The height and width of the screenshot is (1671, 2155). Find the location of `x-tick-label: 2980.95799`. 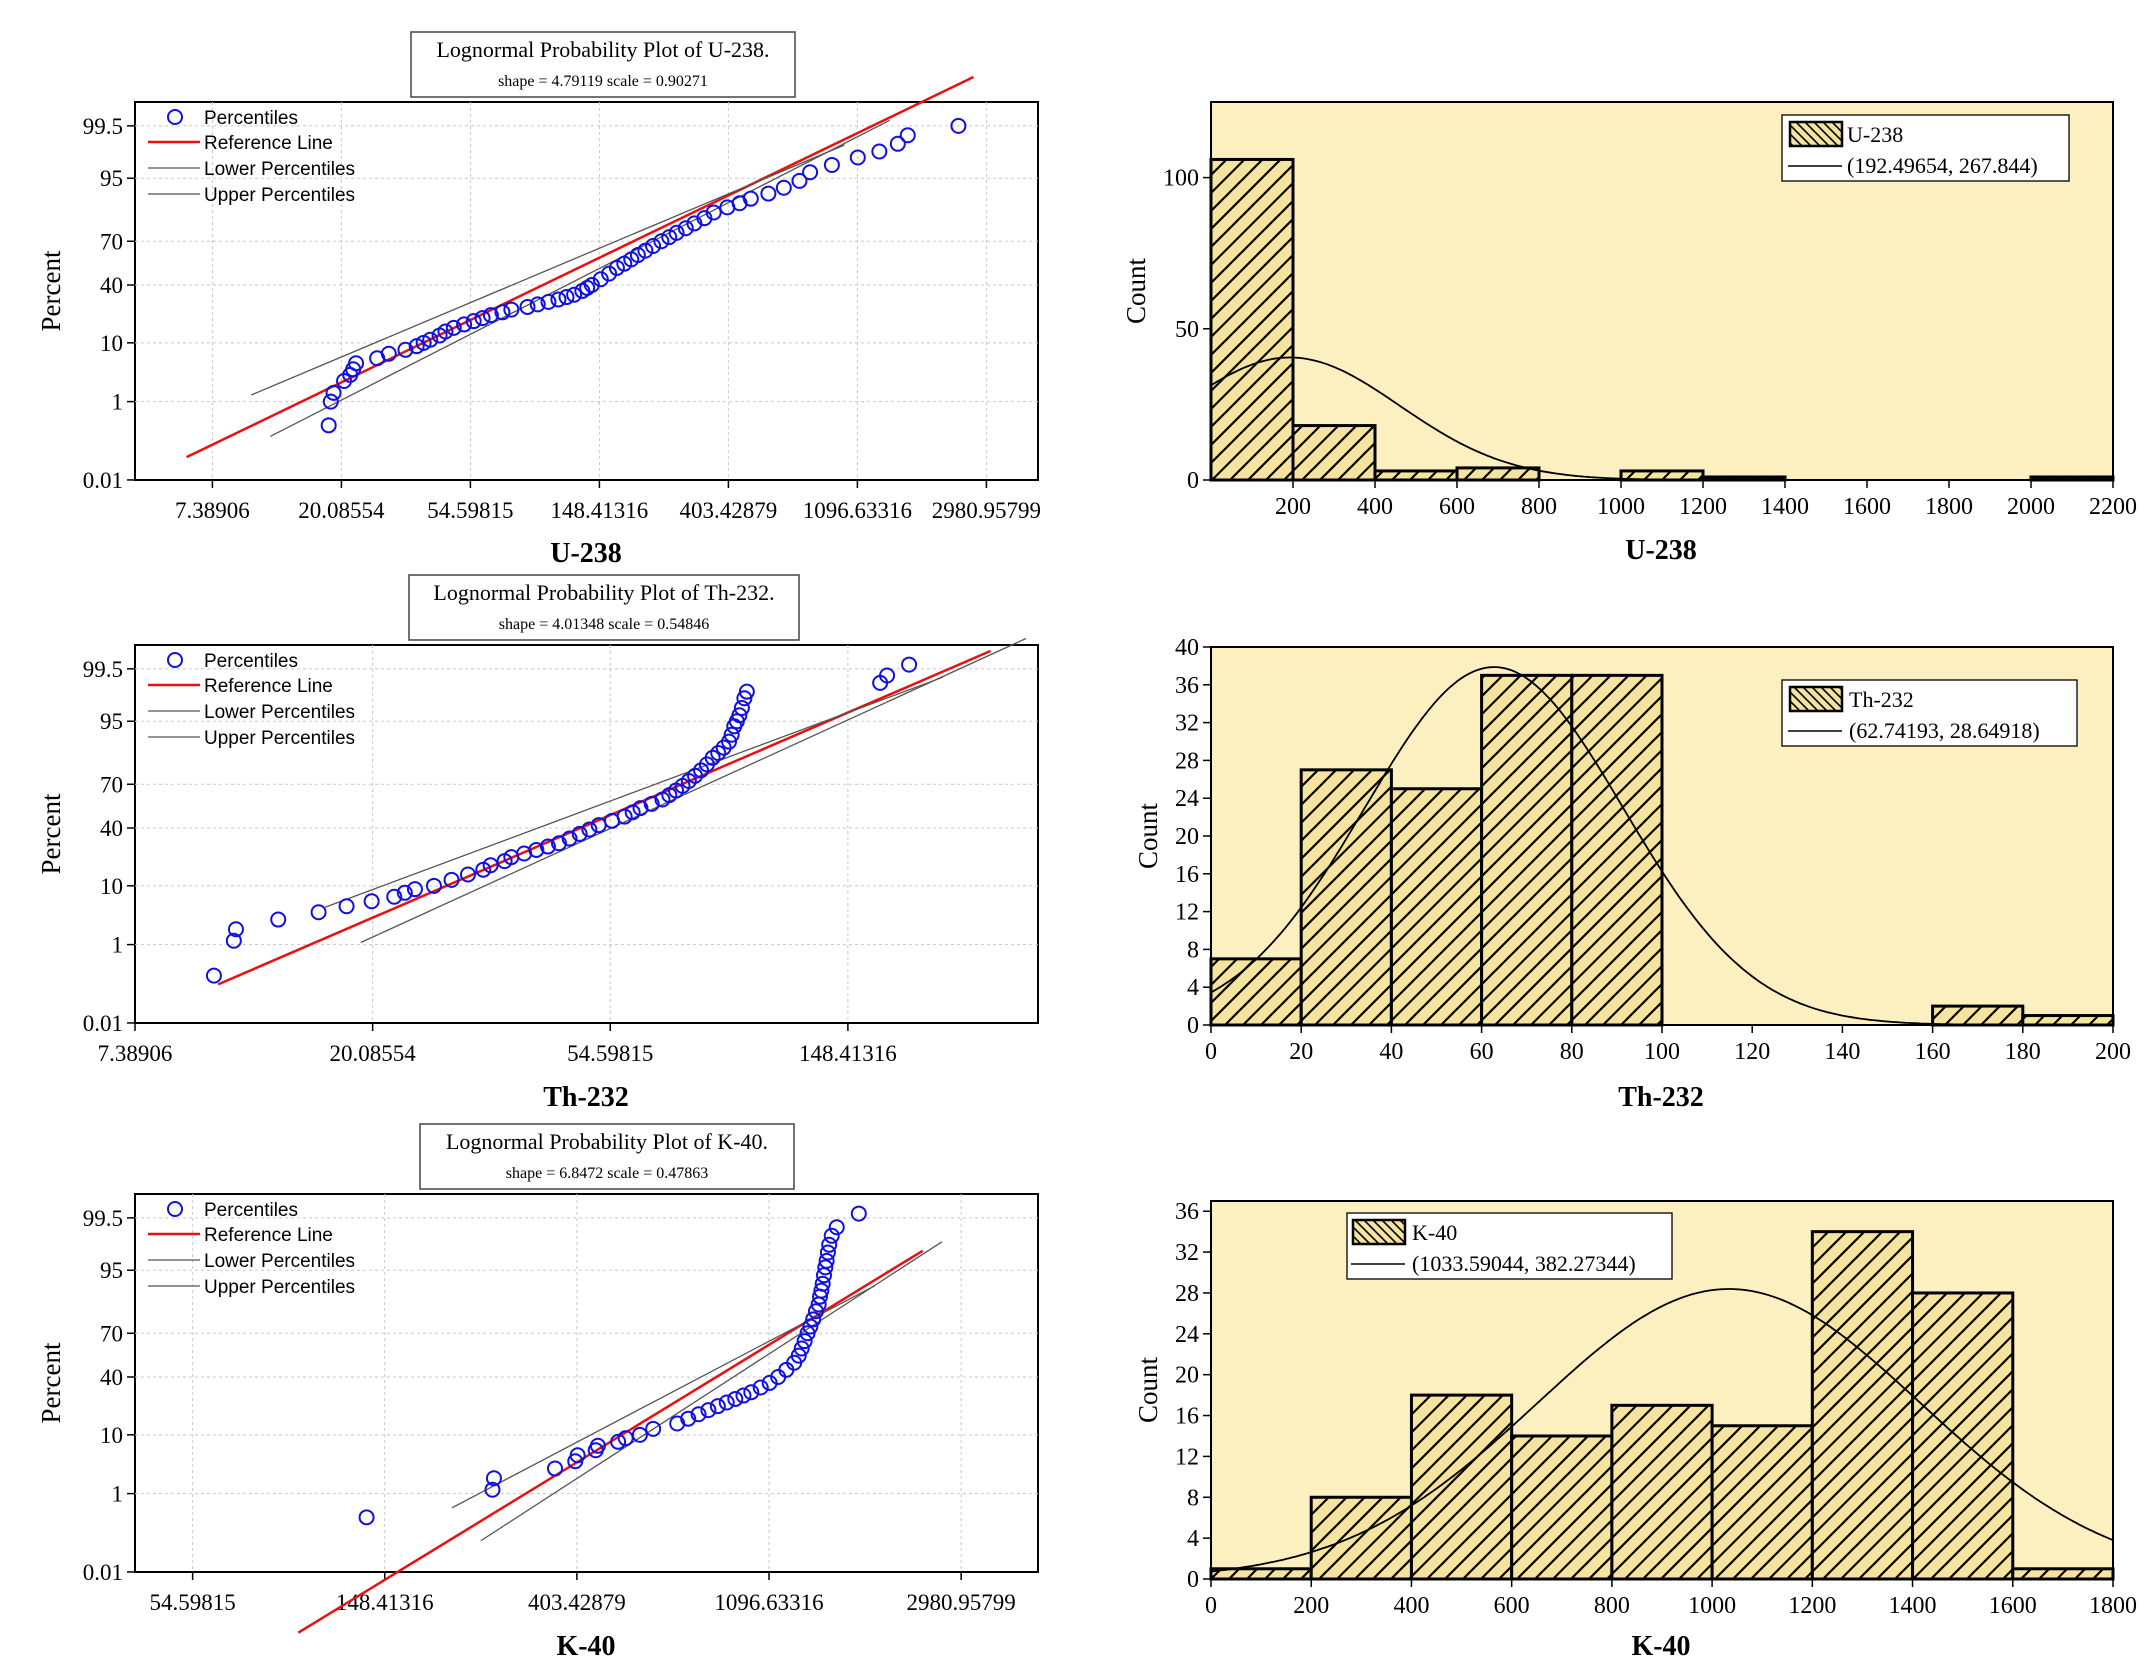

x-tick-label: 2980.95799 is located at coordinates (961, 1602).